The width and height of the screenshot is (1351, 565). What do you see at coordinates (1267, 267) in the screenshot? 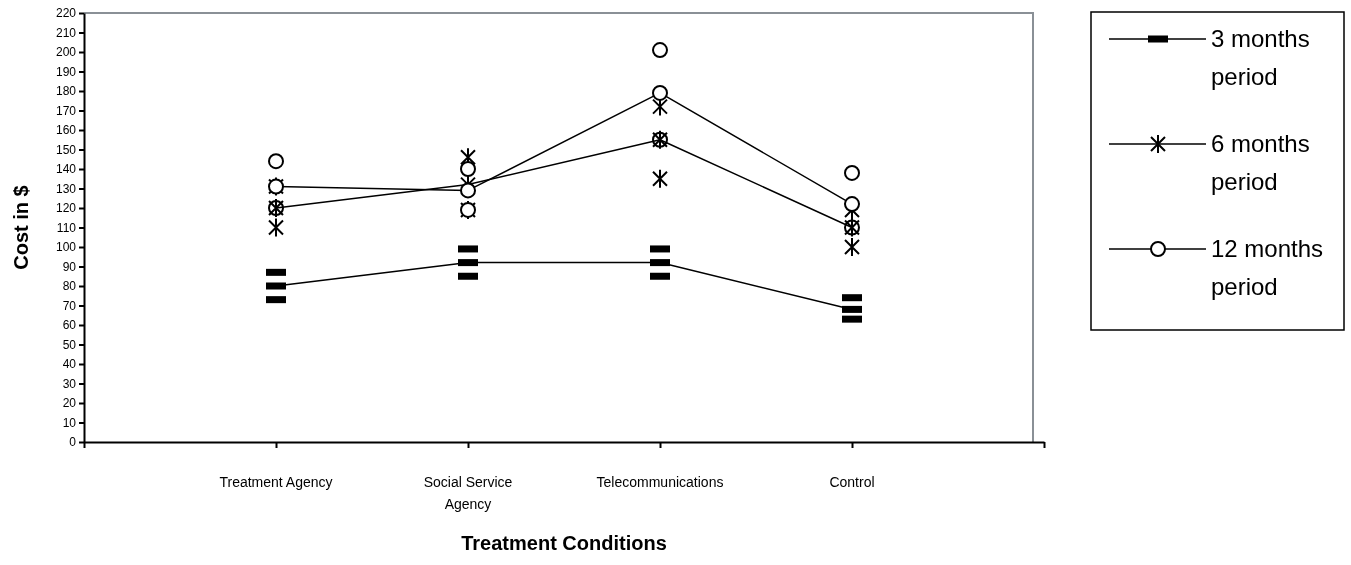
I see `legend-label: 12 months period` at bounding box center [1267, 267].